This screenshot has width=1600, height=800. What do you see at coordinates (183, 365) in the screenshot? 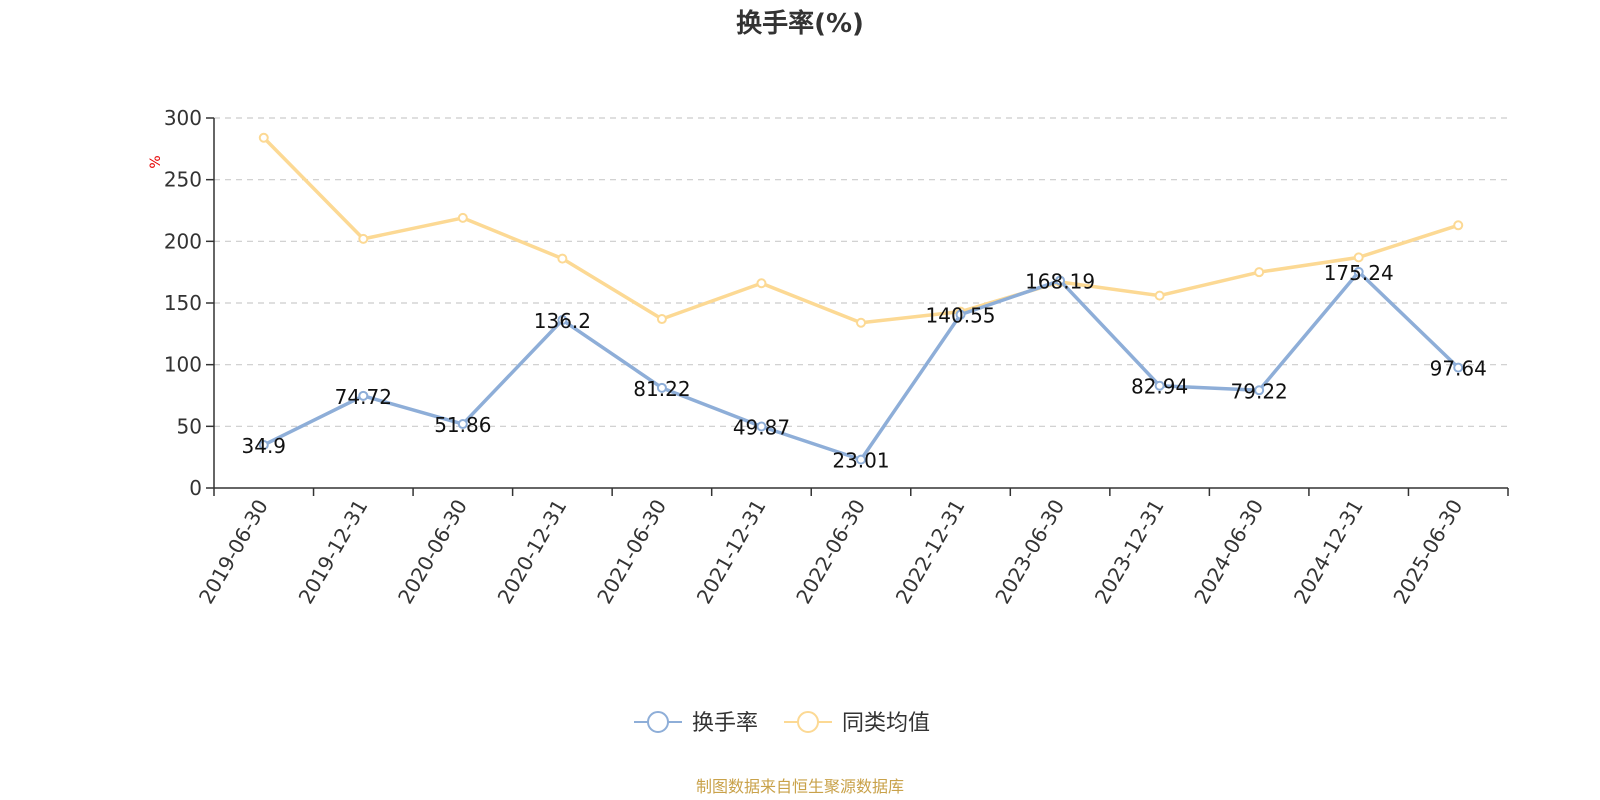
I see `y-tick-label: 100` at bounding box center [183, 365].